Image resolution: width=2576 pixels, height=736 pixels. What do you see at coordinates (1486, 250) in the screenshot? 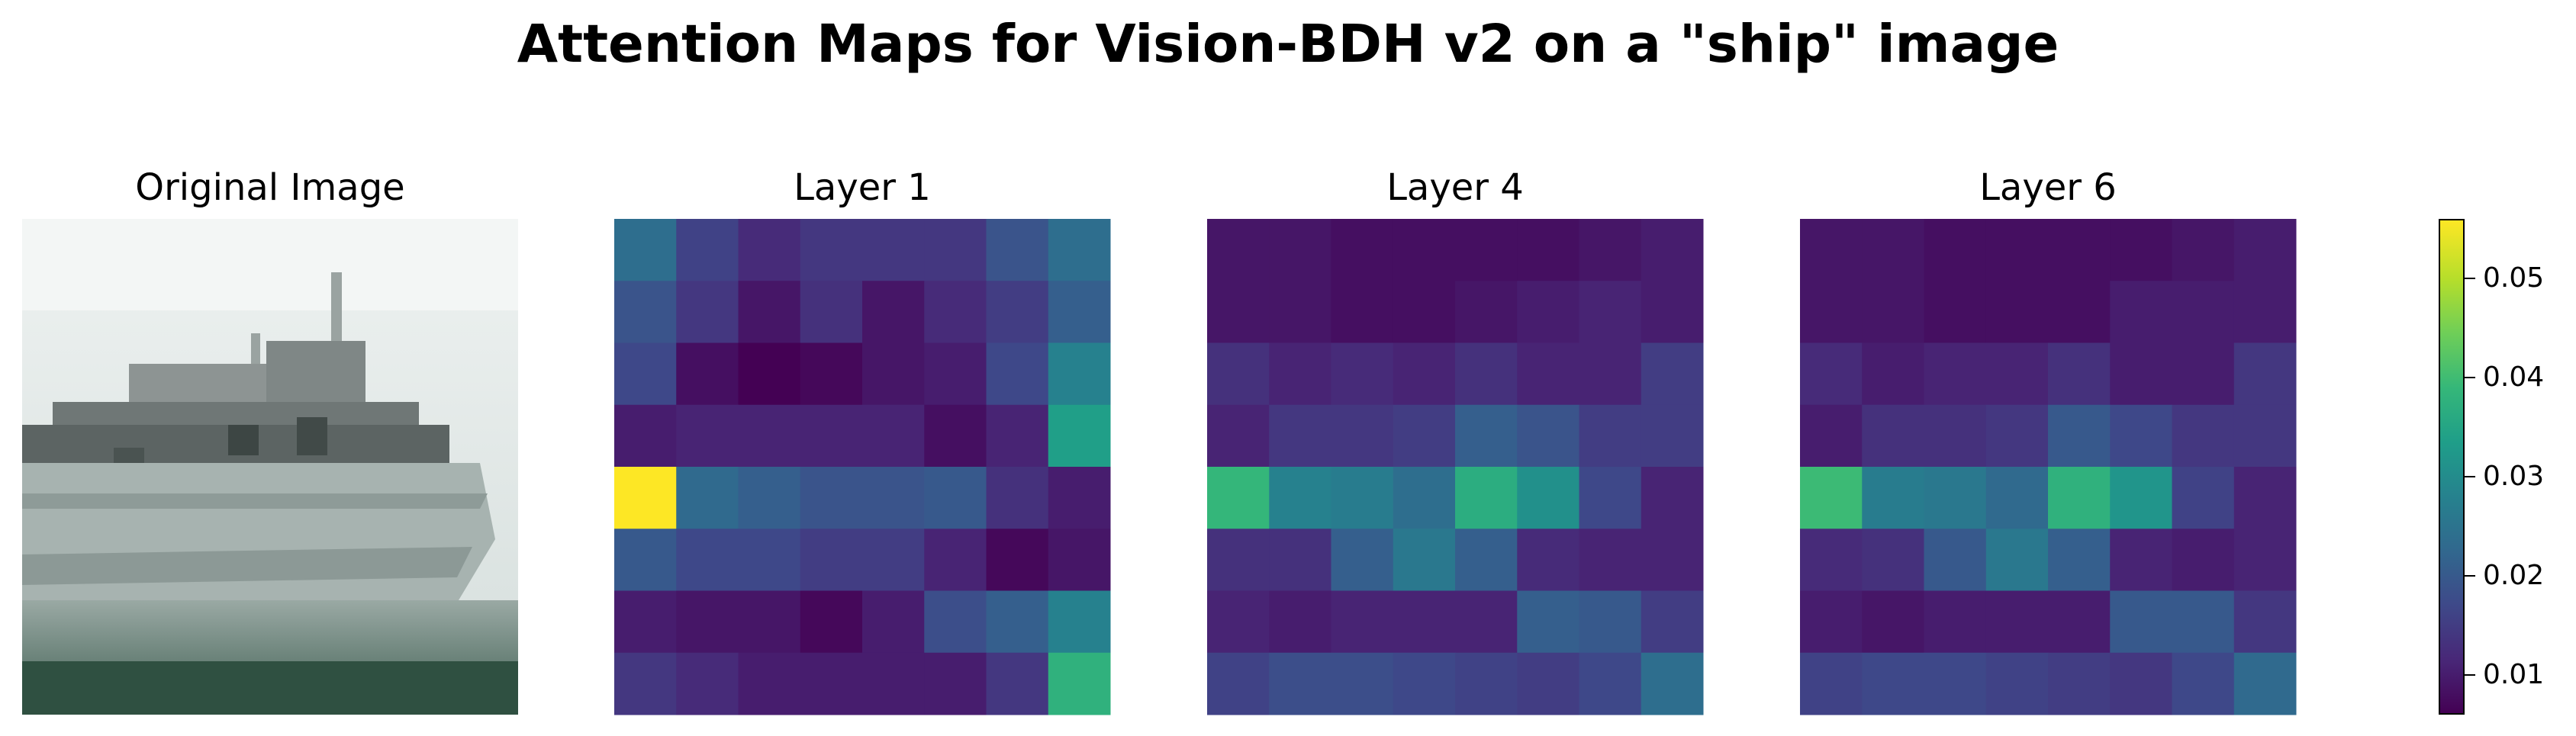
I see `heatmap-cell-layer-panel-2-r0-c4` at bounding box center [1486, 250].